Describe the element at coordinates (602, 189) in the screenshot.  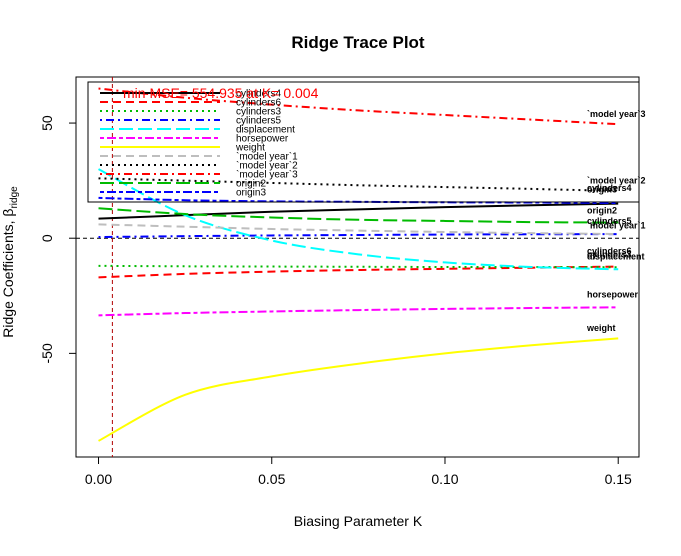
I see `series-end-label: origin3` at that location.